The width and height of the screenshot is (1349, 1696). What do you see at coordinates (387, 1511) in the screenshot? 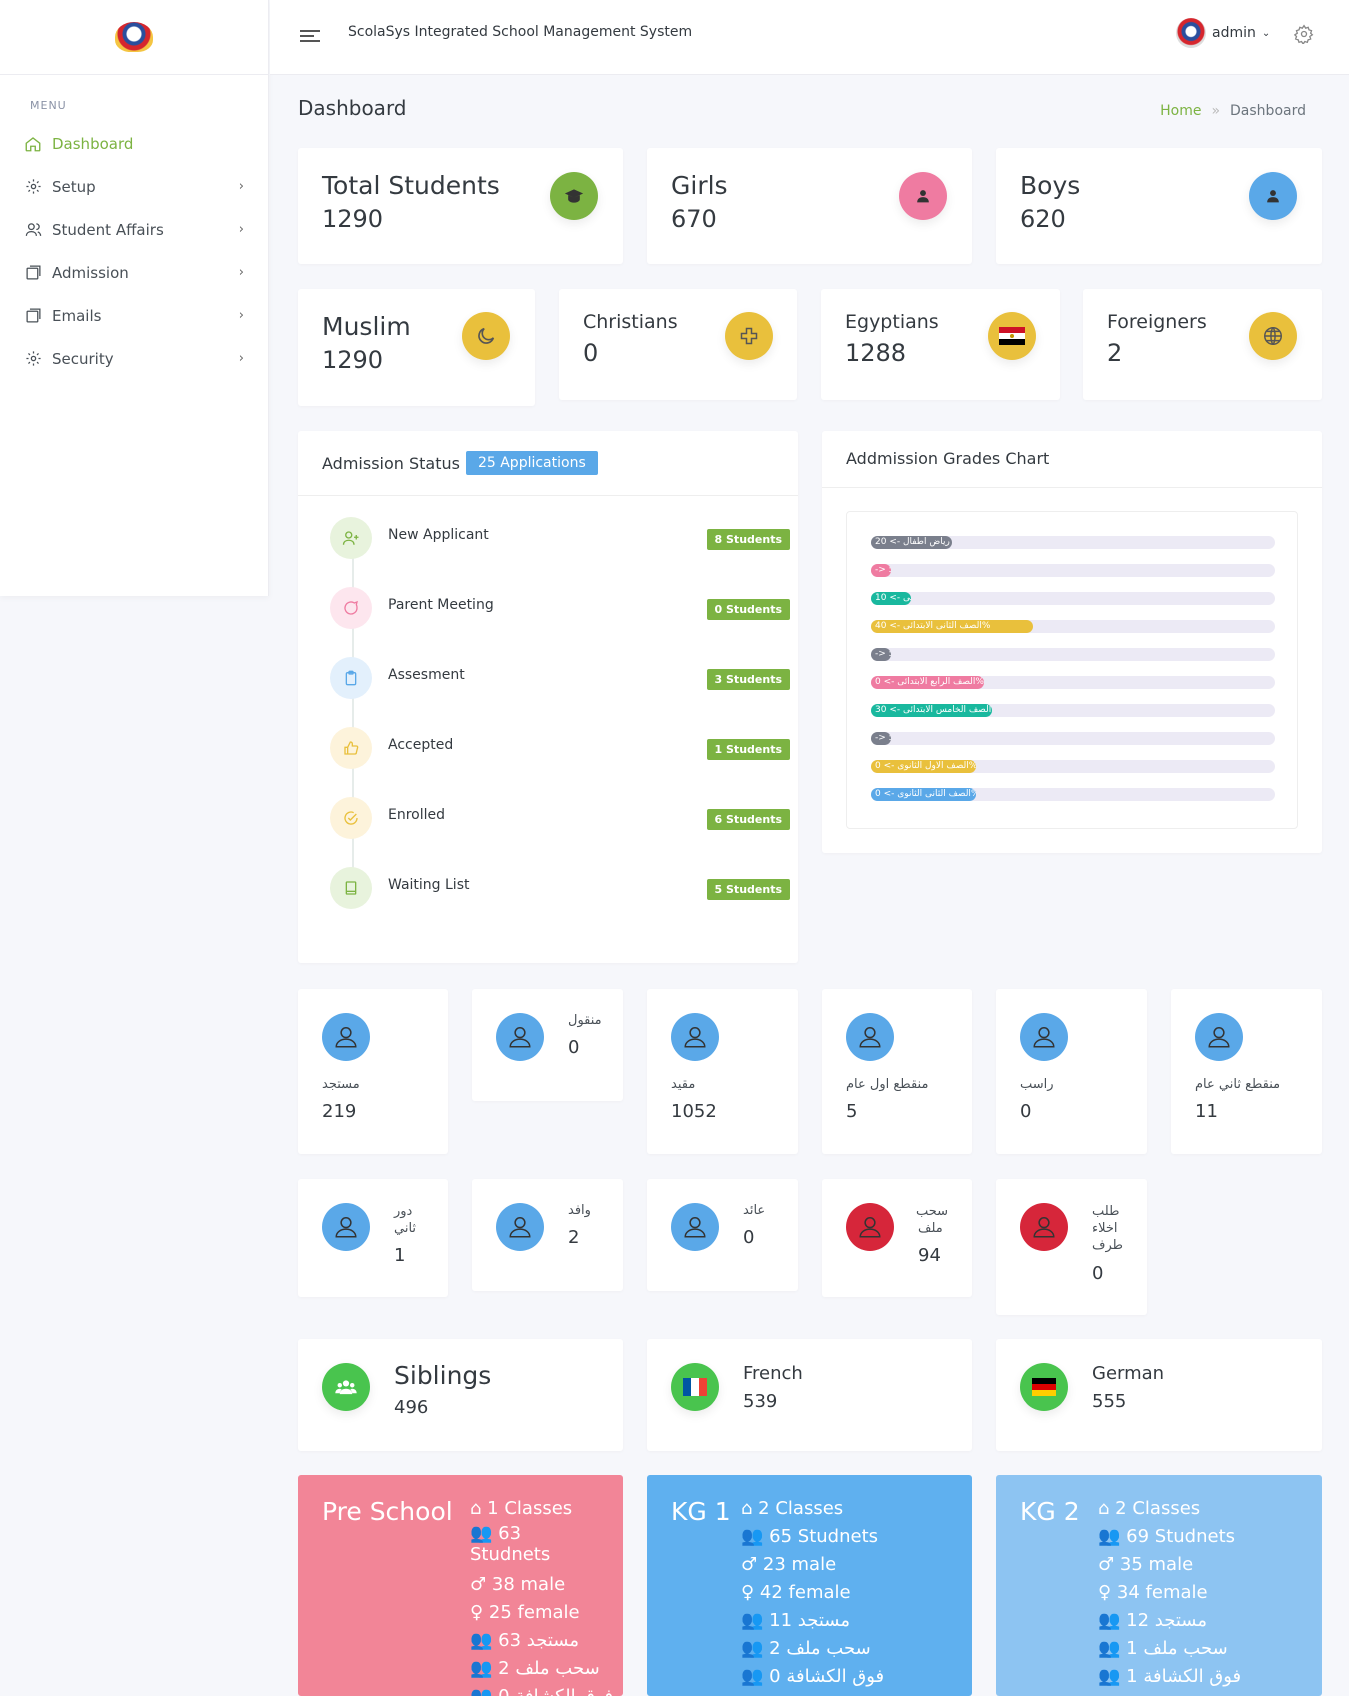
I see `level-name: Pre School` at bounding box center [387, 1511].